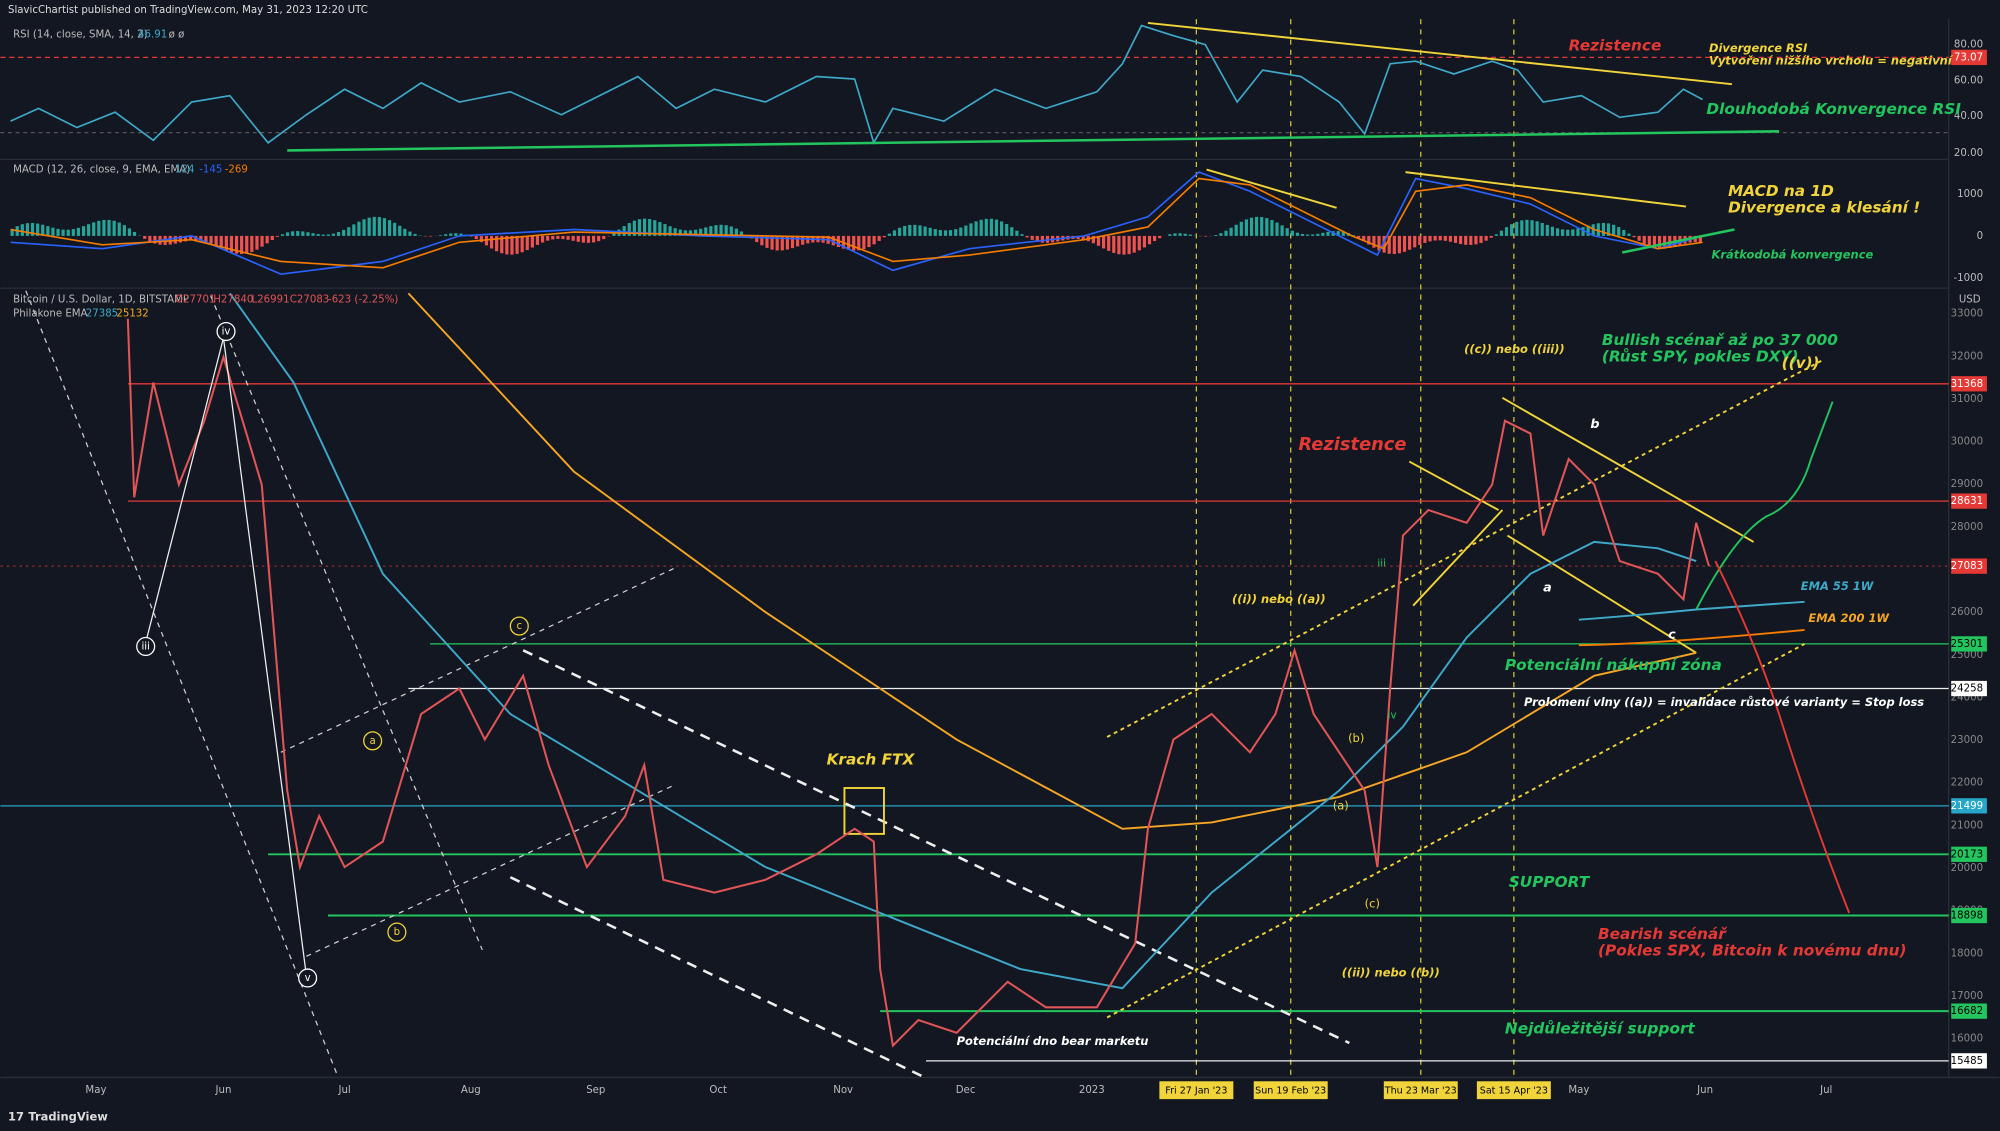  Describe the element at coordinates (471, 1090) in the screenshot. I see `time-label: Aug` at that location.